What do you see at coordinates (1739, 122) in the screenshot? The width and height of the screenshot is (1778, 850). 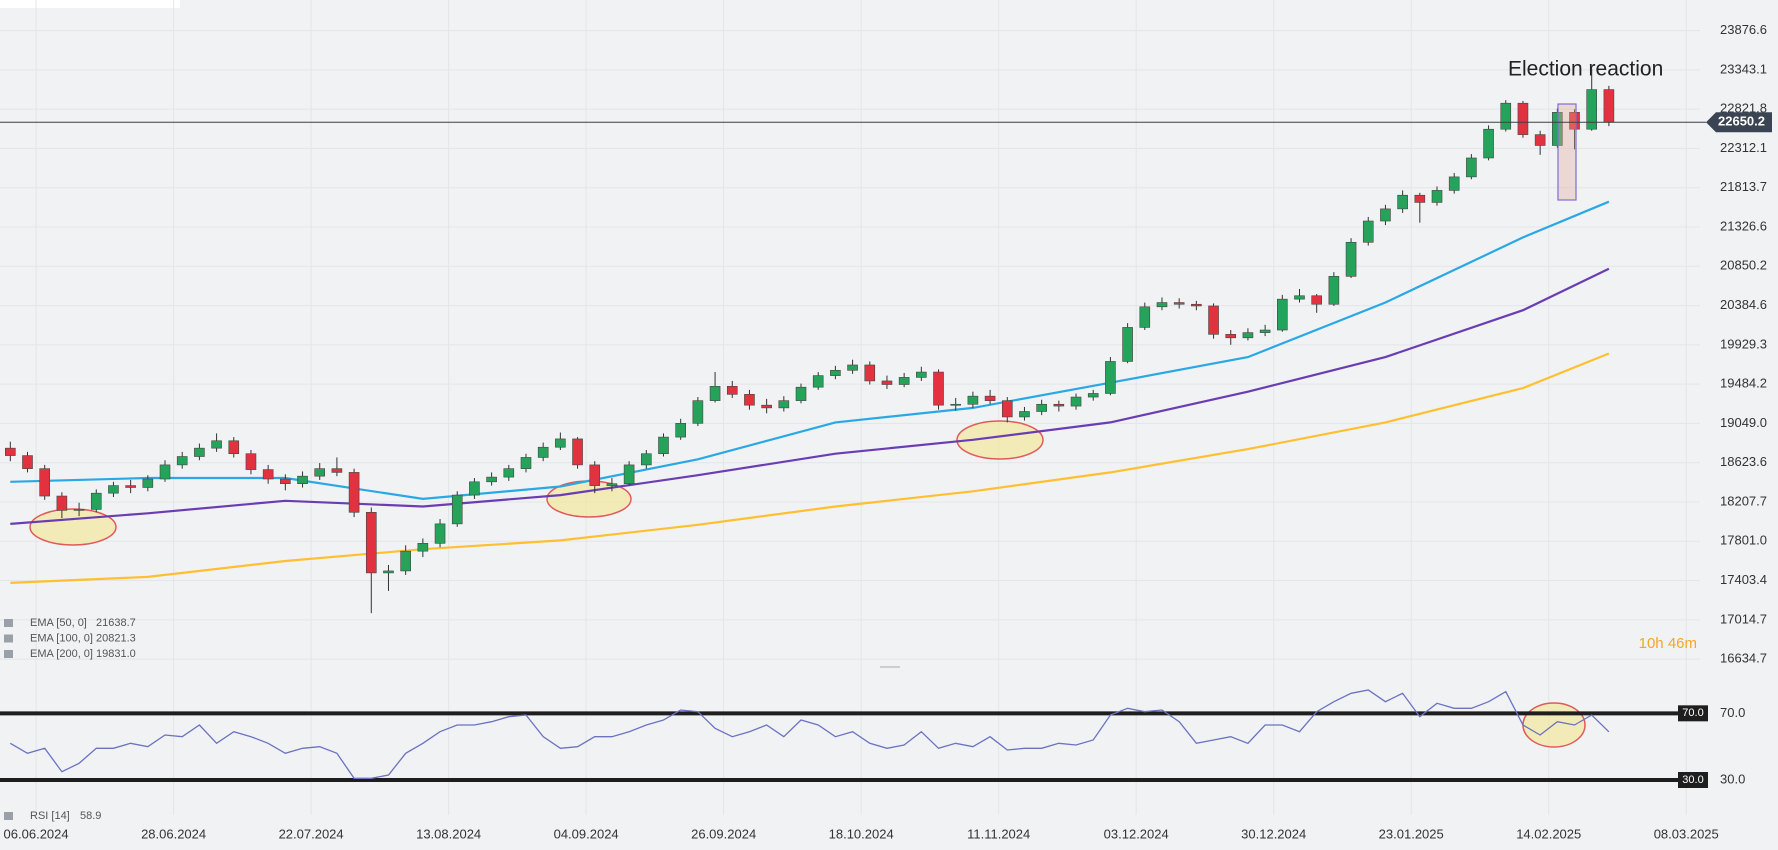 I see `last-price-box` at bounding box center [1739, 122].